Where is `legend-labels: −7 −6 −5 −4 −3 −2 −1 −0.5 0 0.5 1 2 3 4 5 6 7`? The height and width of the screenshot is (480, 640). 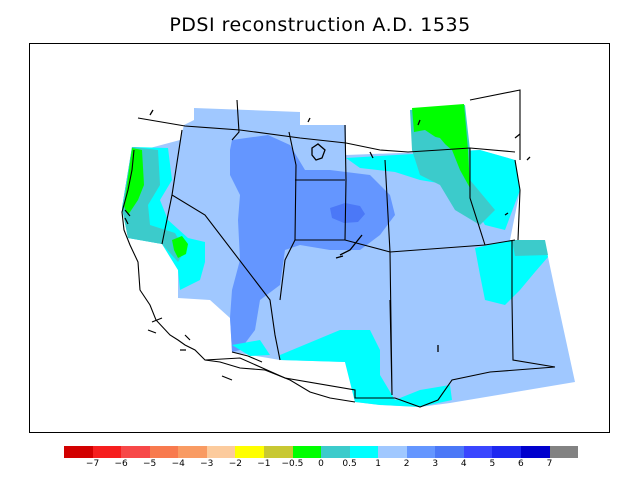 legend-labels: −7 −6 −5 −4 −3 −2 −1 −0.5 0 0.5 1 2 3 4 5 6 7 is located at coordinates (320, 466).